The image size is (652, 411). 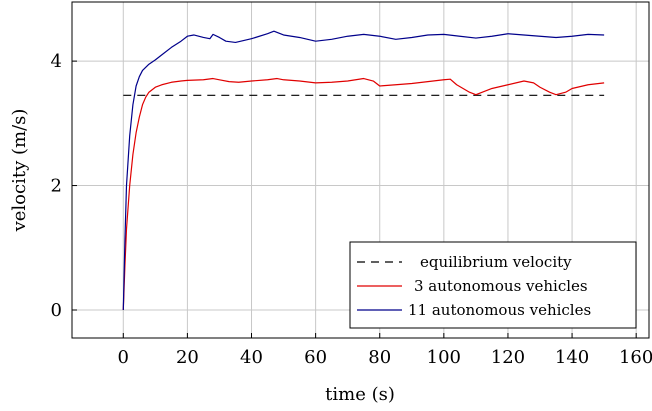 What do you see at coordinates (379, 357) in the screenshot?
I see `x-tick-label: 80` at bounding box center [379, 357].